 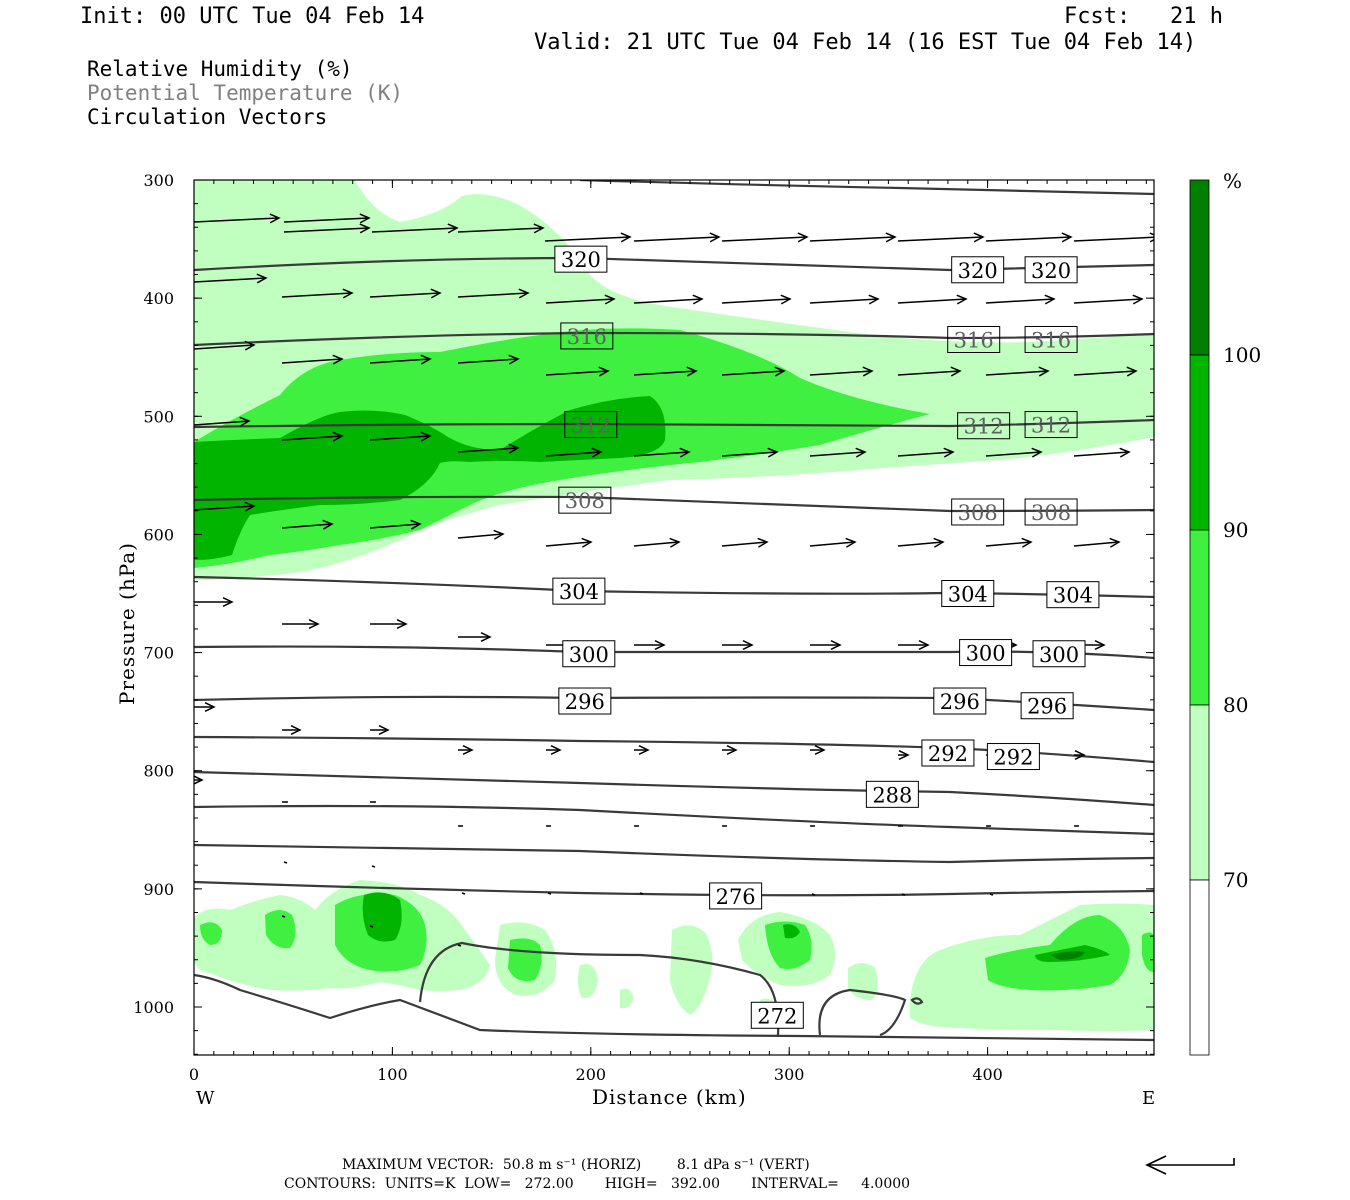 I want to click on contour-label: 304, so click(x=579, y=592).